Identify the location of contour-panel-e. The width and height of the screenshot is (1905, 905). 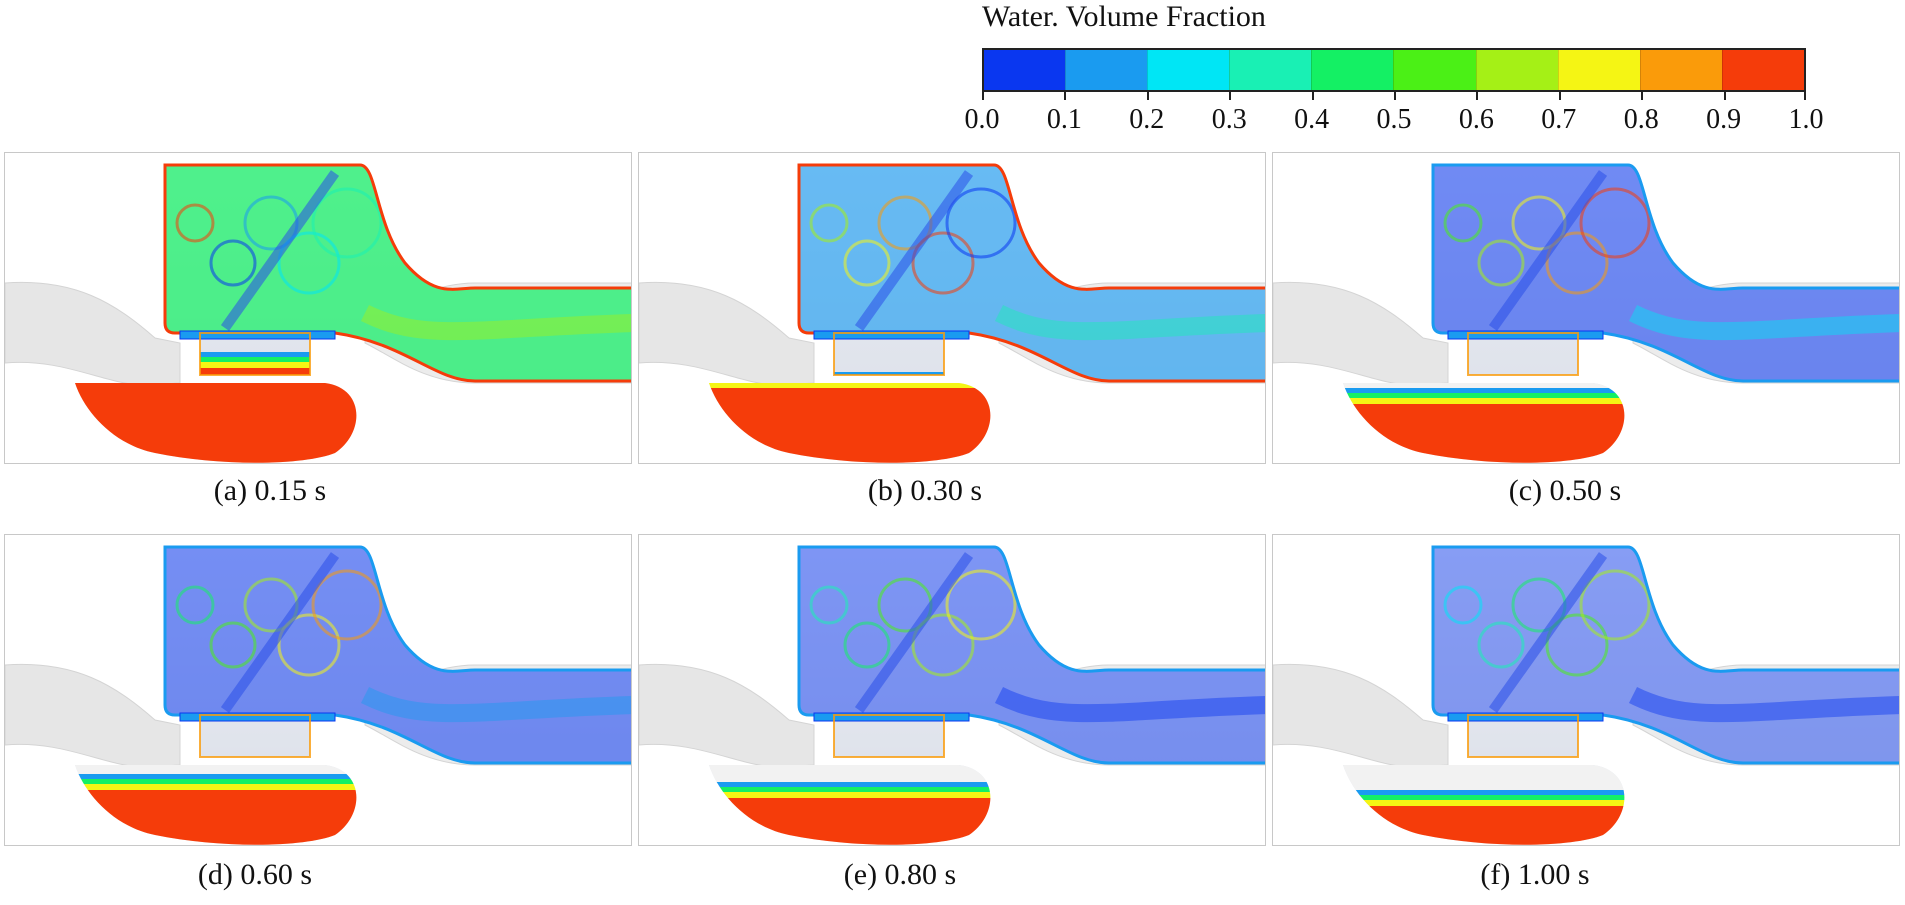
(952, 690).